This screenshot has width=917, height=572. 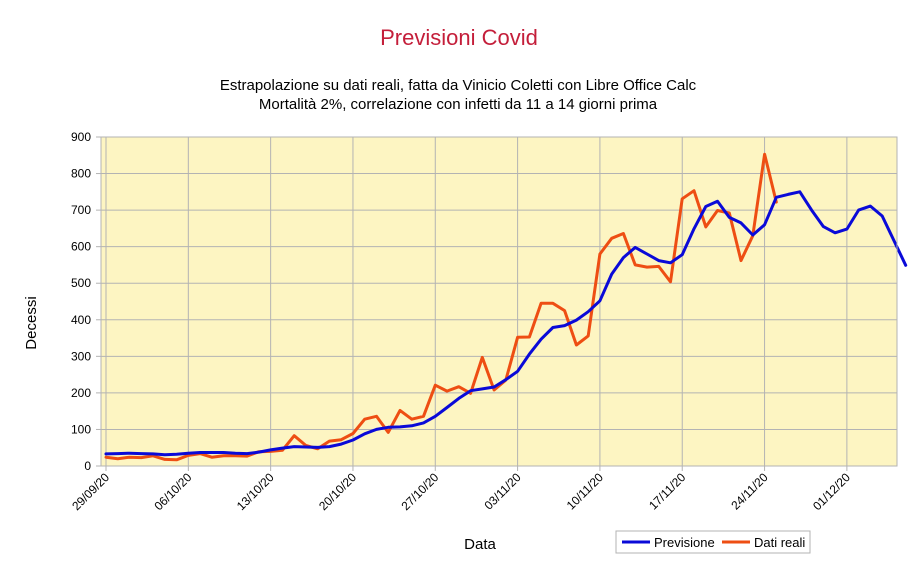 I want to click on y-tick-label: 300, so click(x=81, y=356).